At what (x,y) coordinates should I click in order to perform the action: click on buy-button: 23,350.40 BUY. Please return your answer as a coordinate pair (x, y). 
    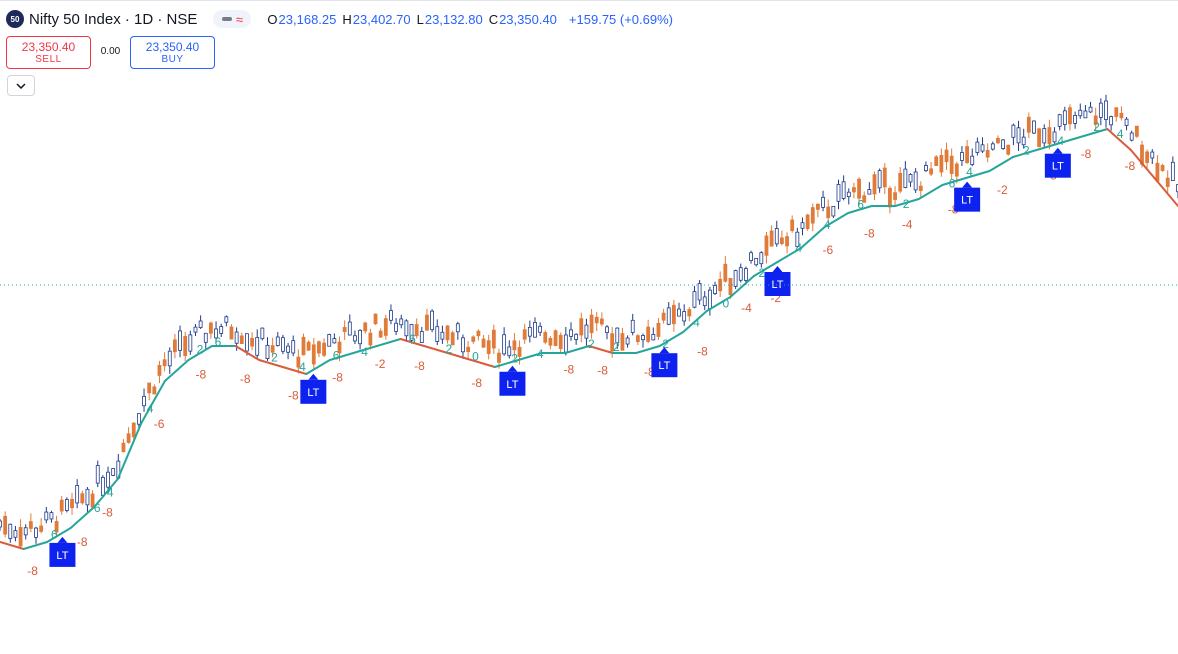
    Looking at the image, I should click on (172, 52).